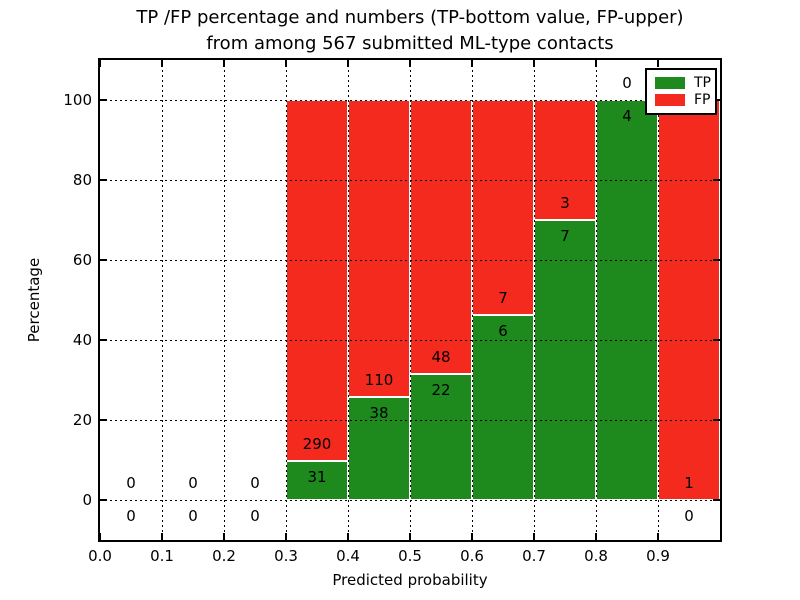  I want to click on tp-count-label: 6, so click(503, 331).